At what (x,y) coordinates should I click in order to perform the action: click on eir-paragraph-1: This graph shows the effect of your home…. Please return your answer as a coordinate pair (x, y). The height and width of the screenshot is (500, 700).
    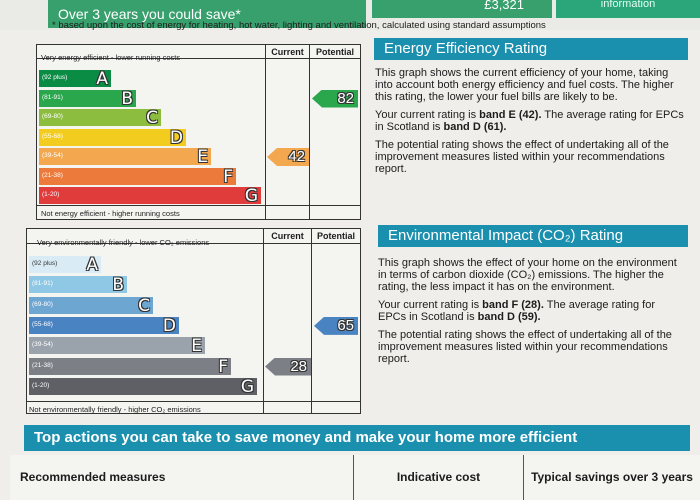
    Looking at the image, I should click on (527, 275).